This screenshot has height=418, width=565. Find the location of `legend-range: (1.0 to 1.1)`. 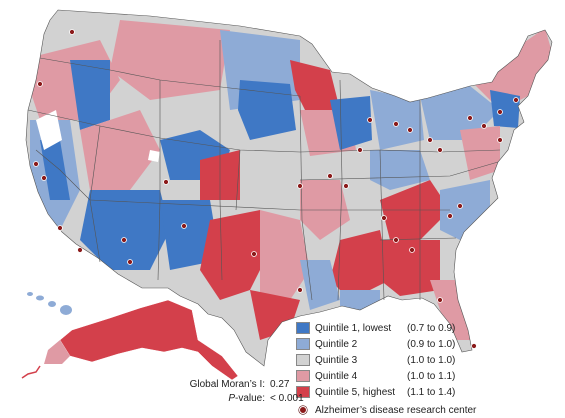

legend-range: (1.0 to 1.1) is located at coordinates (431, 376).